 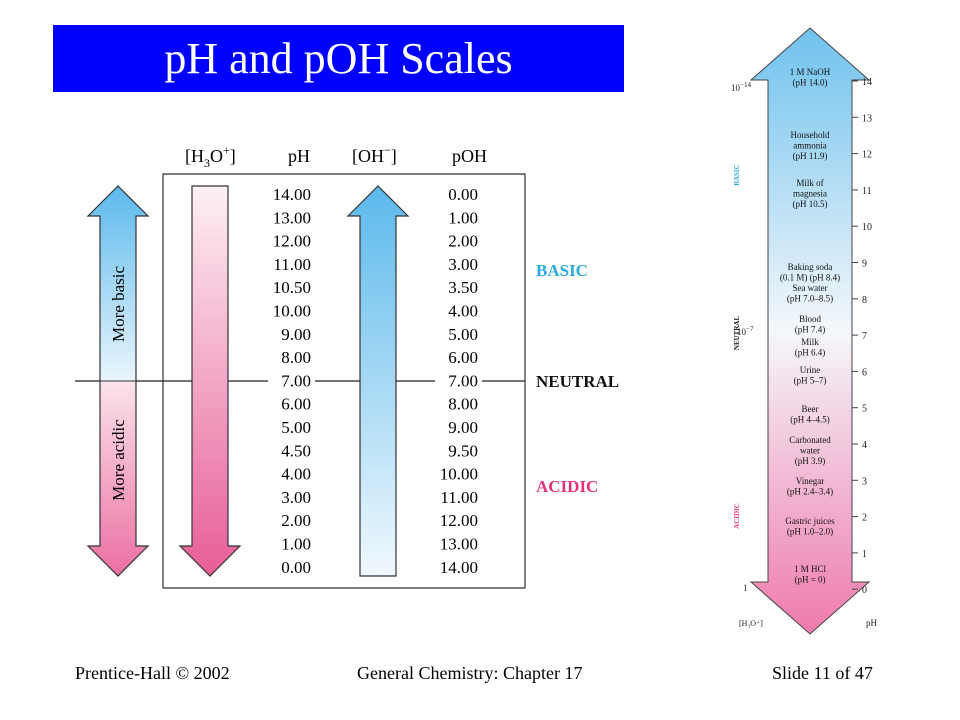 I want to click on ph-value: 1.00, so click(x=296, y=544).